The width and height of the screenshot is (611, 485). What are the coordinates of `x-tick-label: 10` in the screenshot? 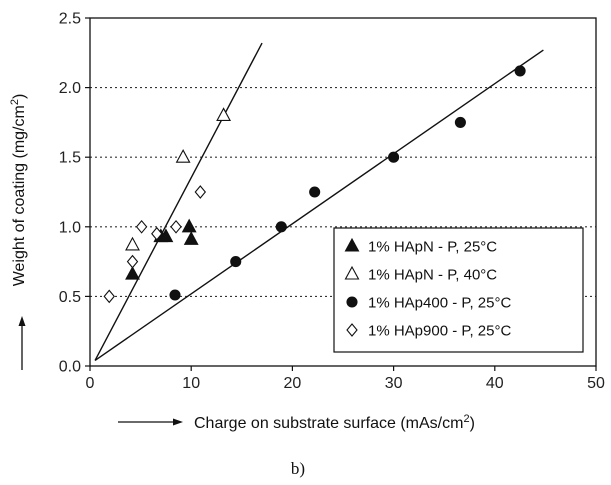 It's located at (191, 383).